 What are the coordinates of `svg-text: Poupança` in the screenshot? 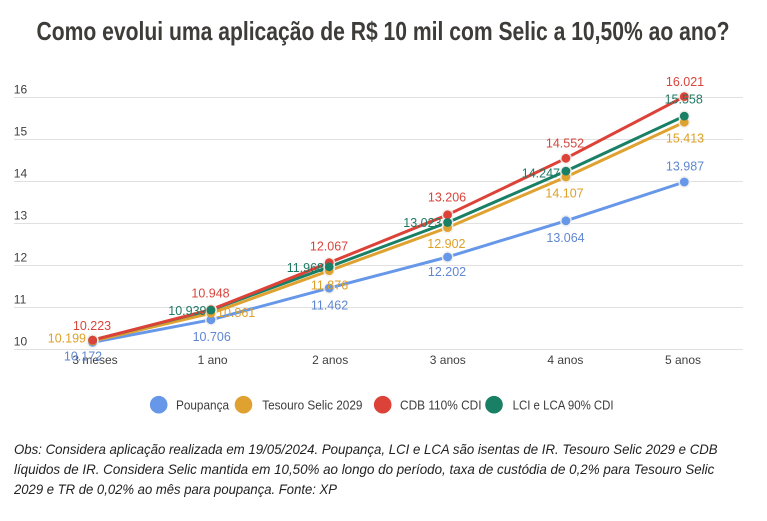 It's located at (203, 404).